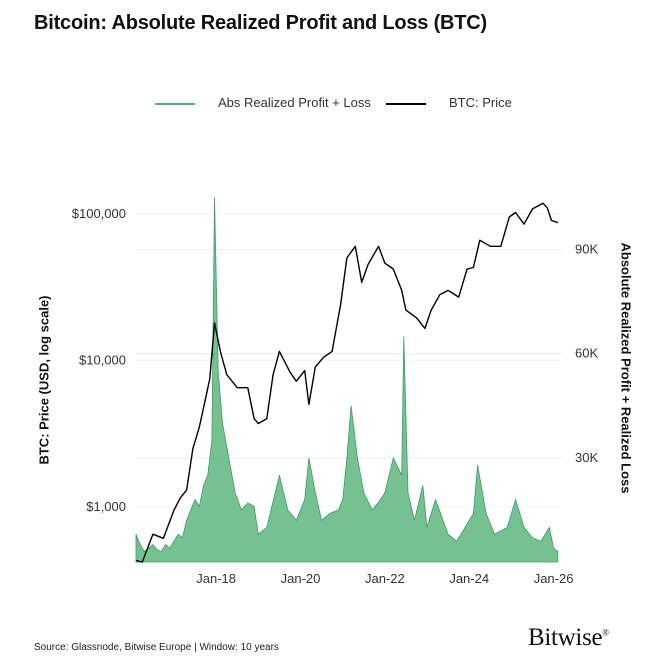  What do you see at coordinates (385, 578) in the screenshot?
I see `x-tick-label-2: Jan-22` at bounding box center [385, 578].